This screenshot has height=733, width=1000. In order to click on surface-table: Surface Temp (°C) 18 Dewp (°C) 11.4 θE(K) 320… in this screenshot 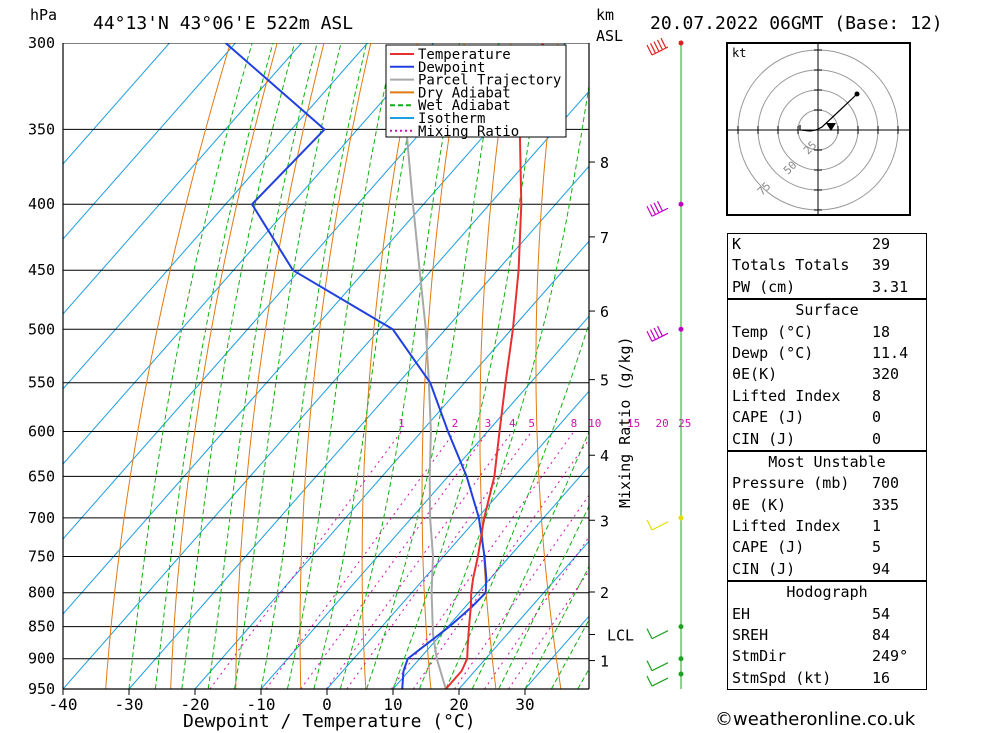, I will do `click(827, 375)`.